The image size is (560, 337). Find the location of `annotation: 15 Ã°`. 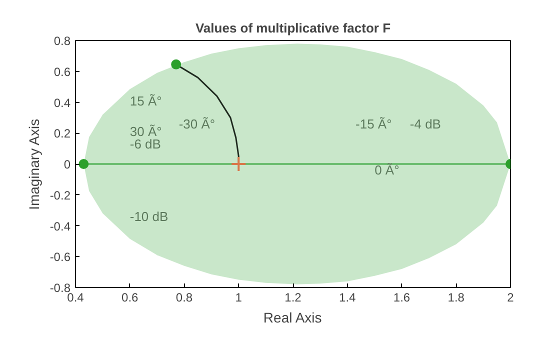

annotation: 15 Ã° is located at coordinates (146, 100).